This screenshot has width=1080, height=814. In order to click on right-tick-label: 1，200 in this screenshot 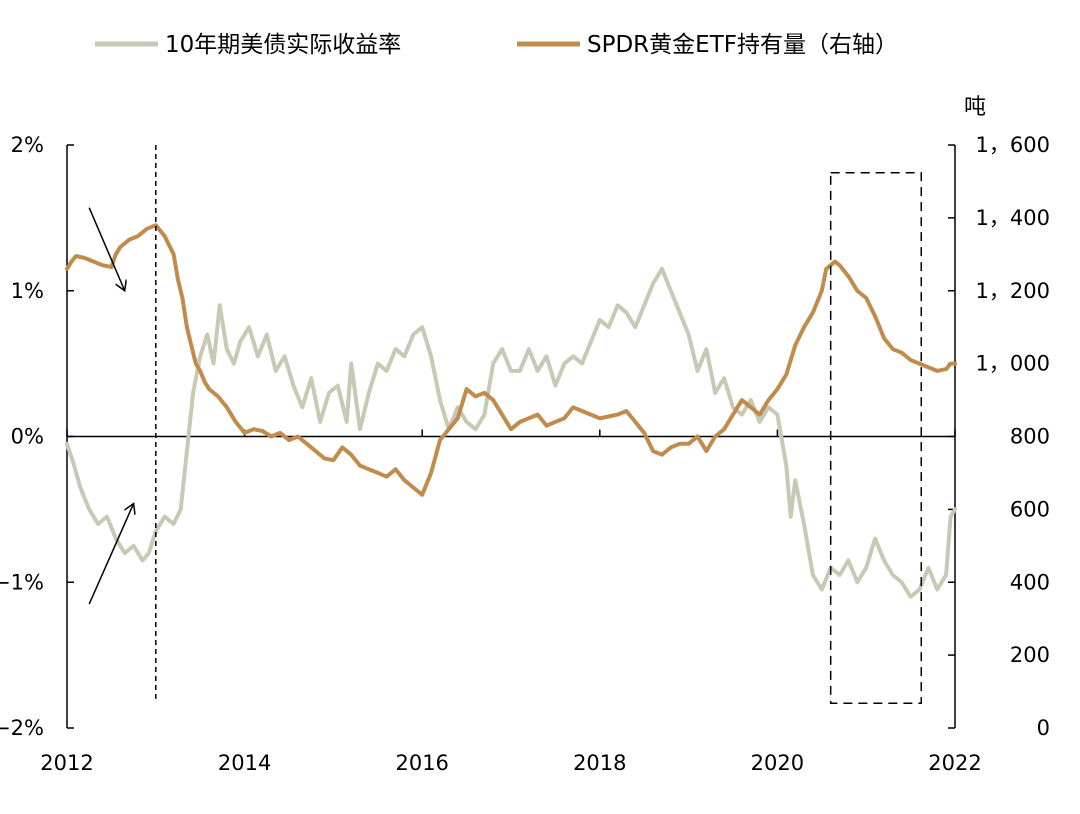, I will do `click(1013, 291)`.